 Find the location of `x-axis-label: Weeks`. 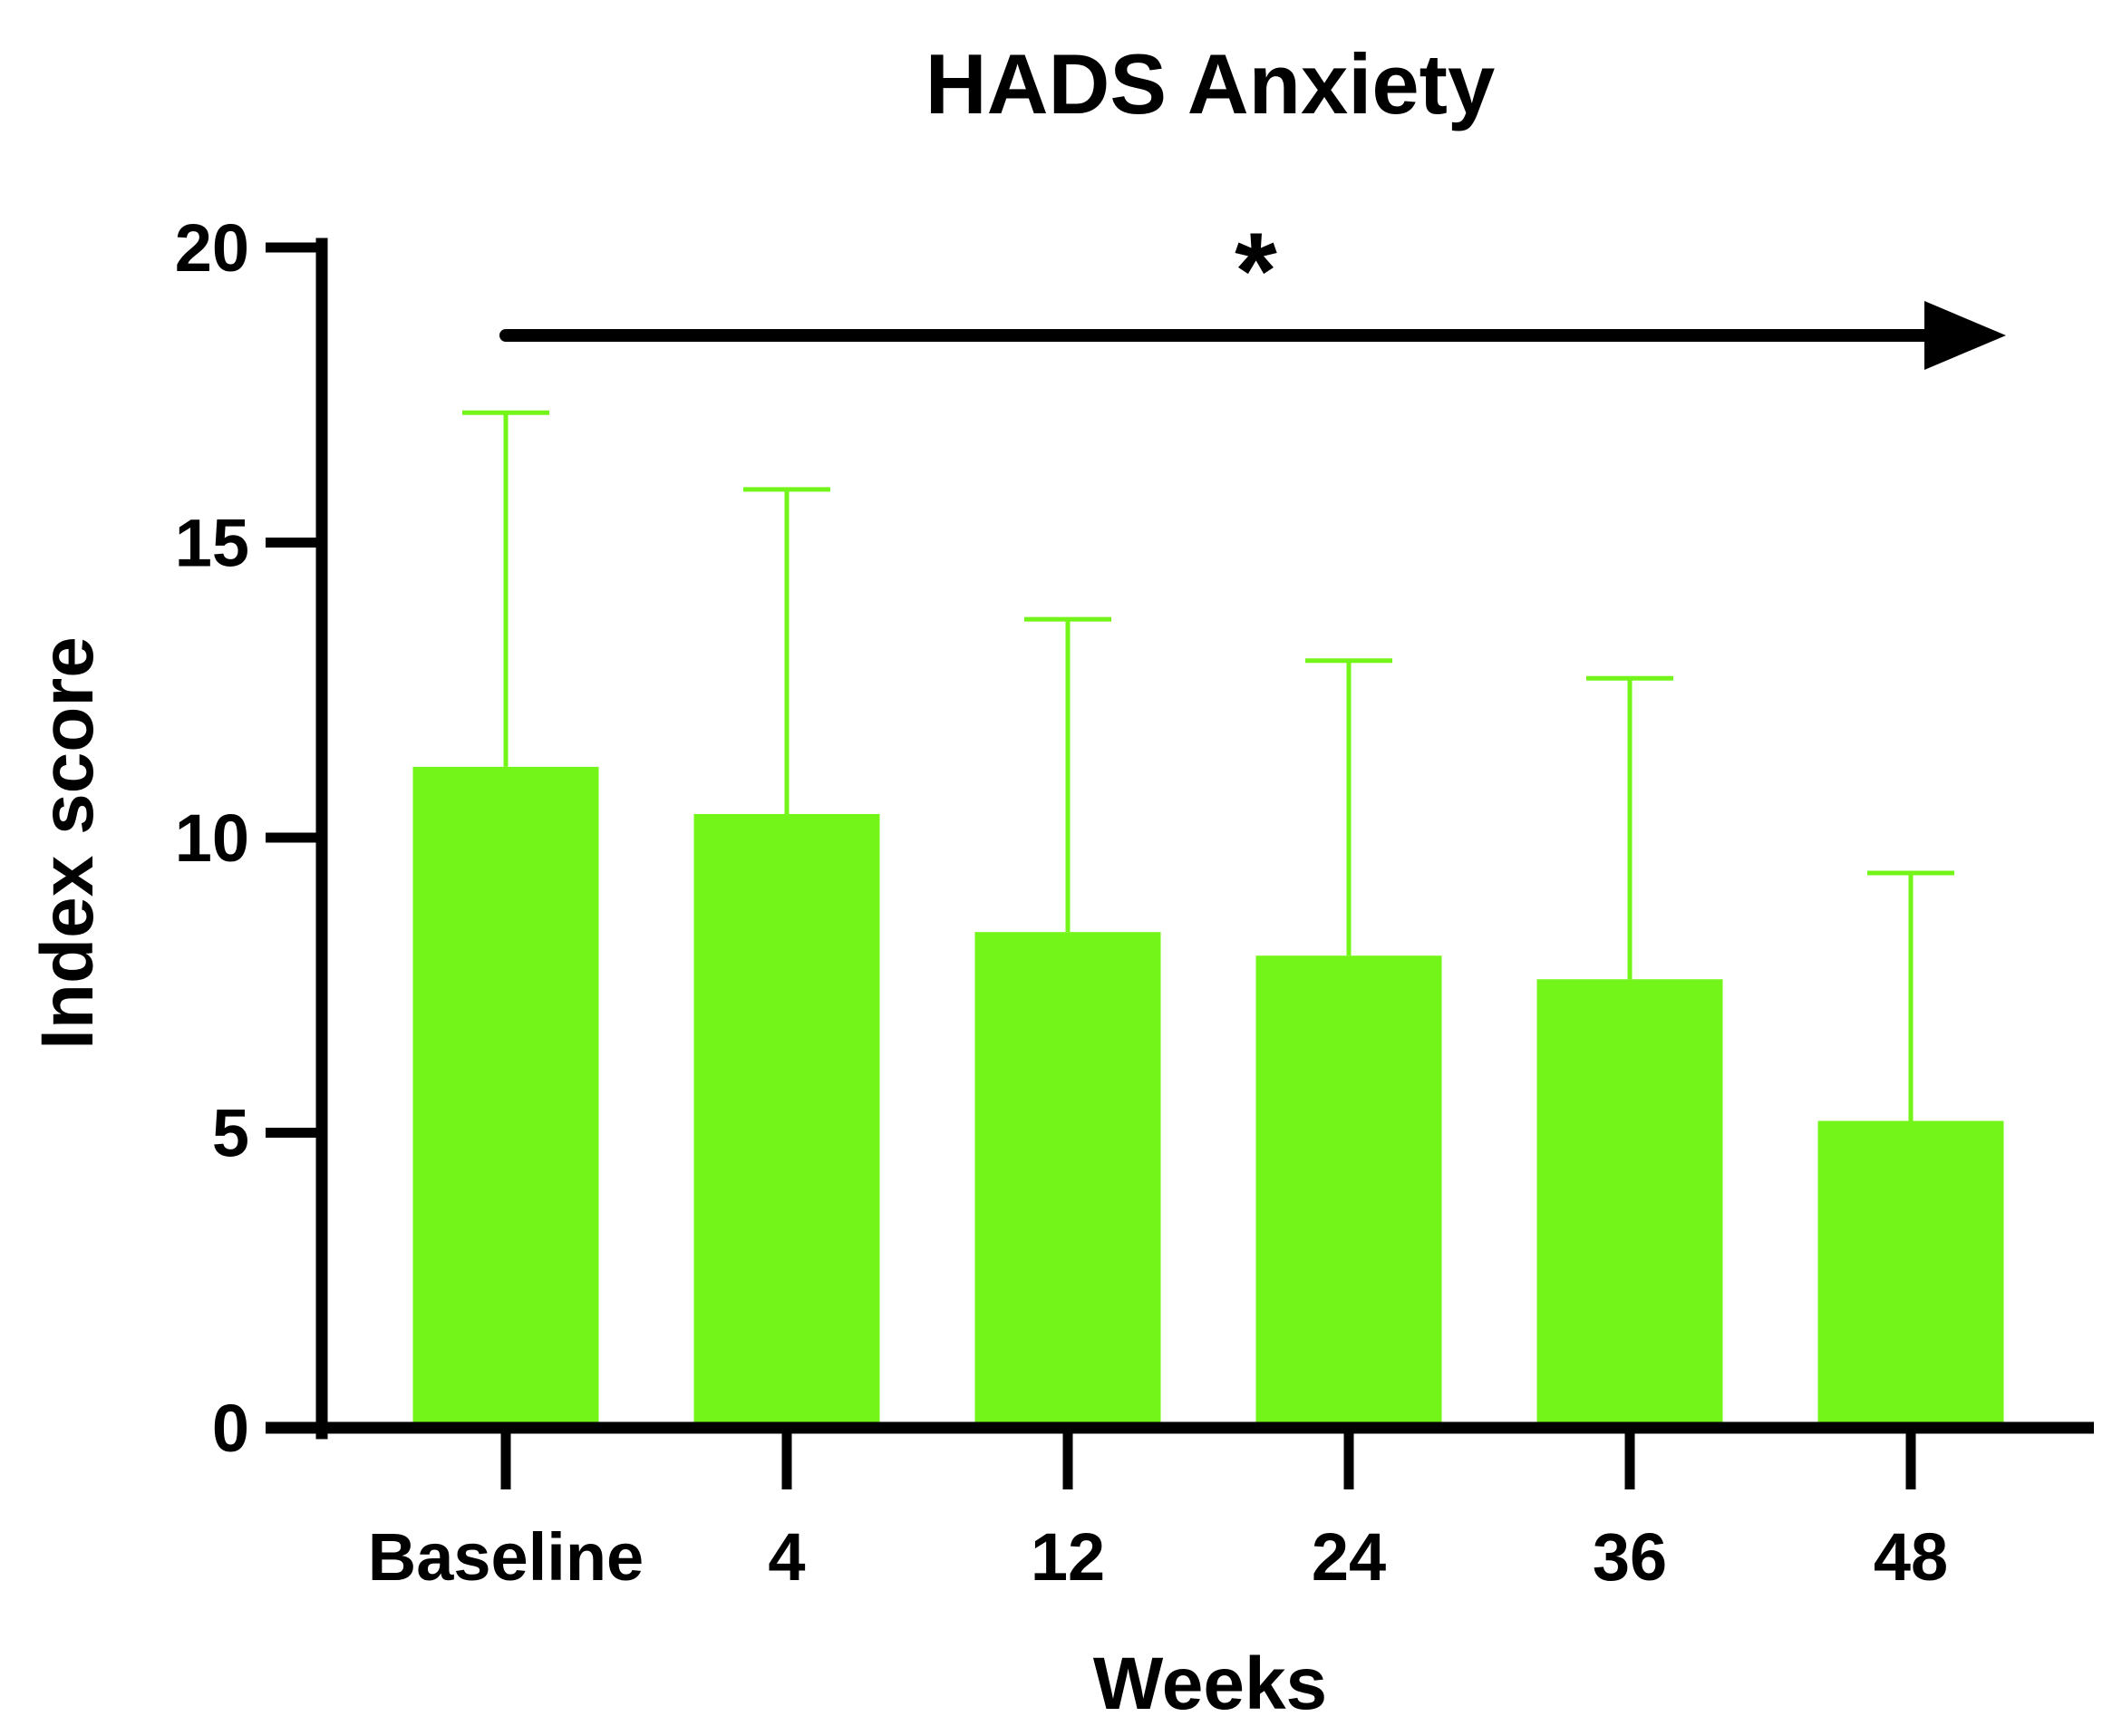

x-axis-label: Weeks is located at coordinates (1210, 1684).